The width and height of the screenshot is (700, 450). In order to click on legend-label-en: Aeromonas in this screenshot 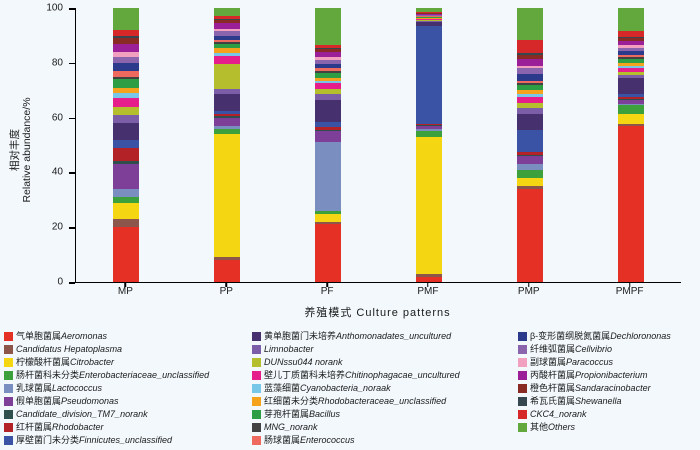, I will do `click(84, 336)`.